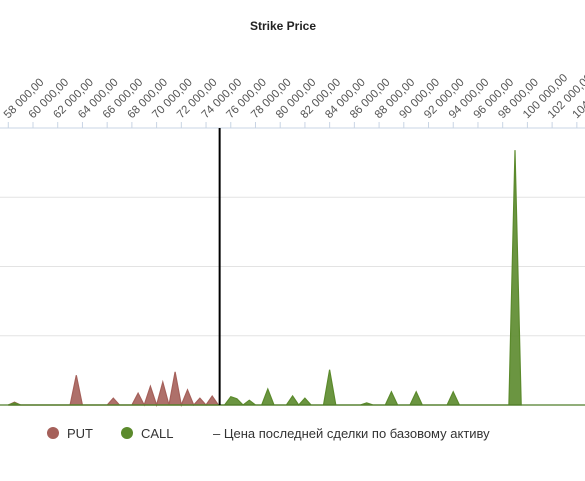  I want to click on chart-title: Strike Price, so click(283, 26).